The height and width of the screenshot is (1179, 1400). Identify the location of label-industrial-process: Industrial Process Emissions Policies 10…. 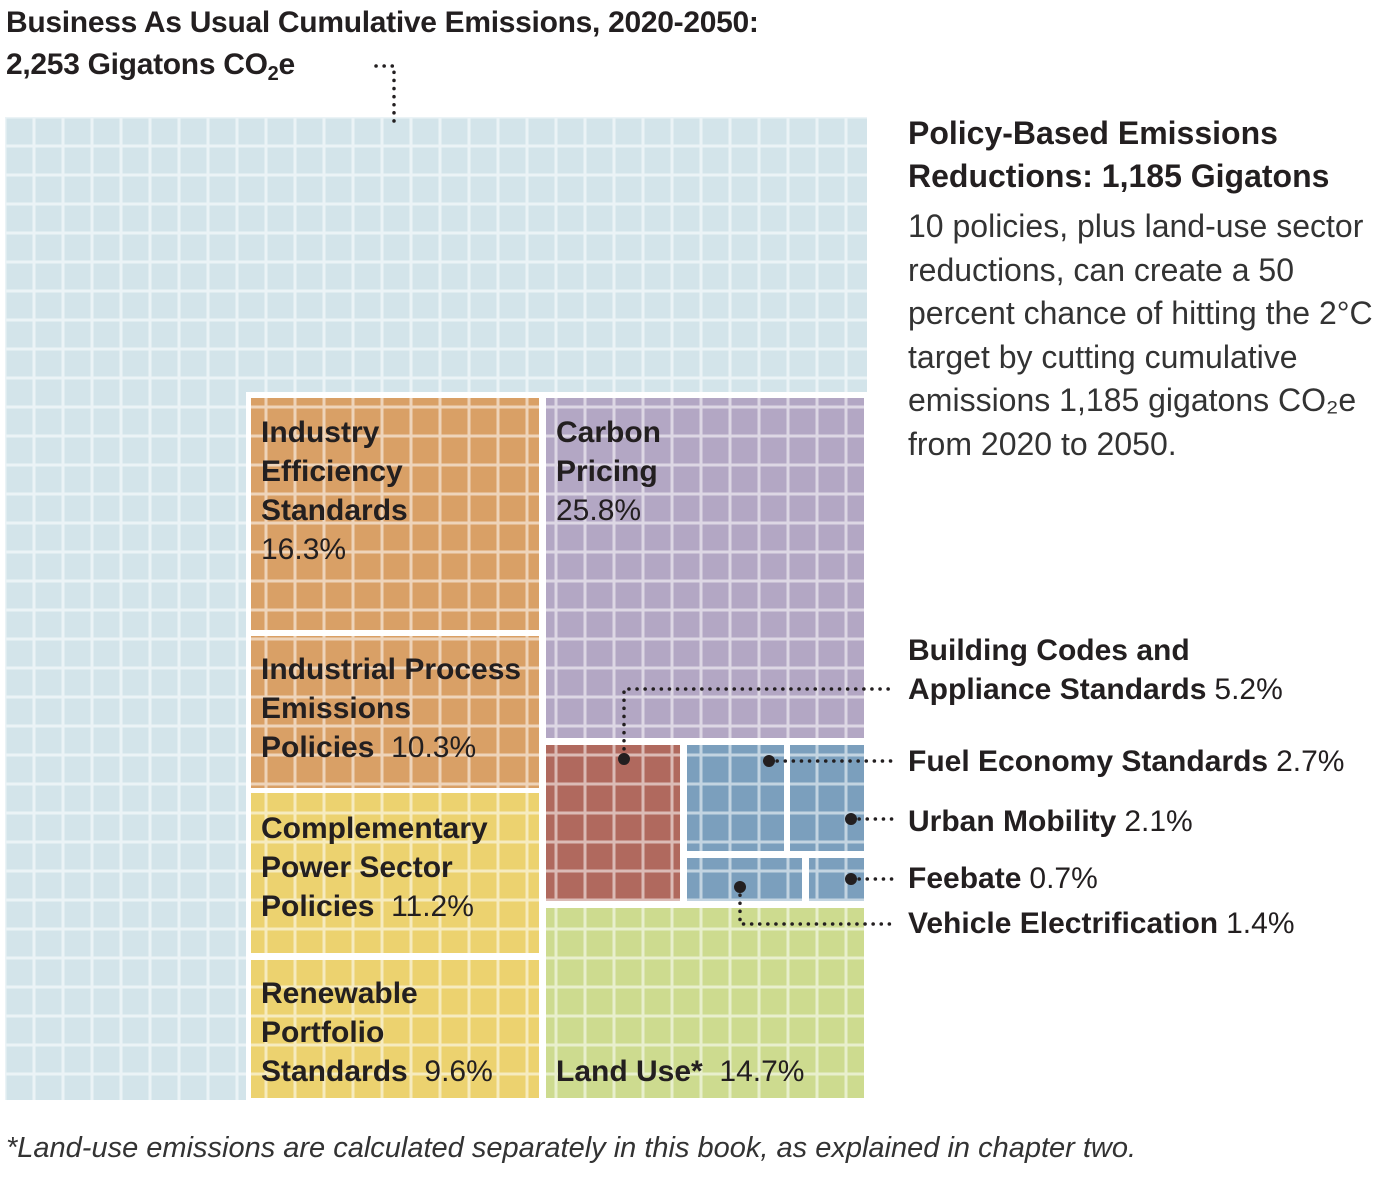
(391, 708).